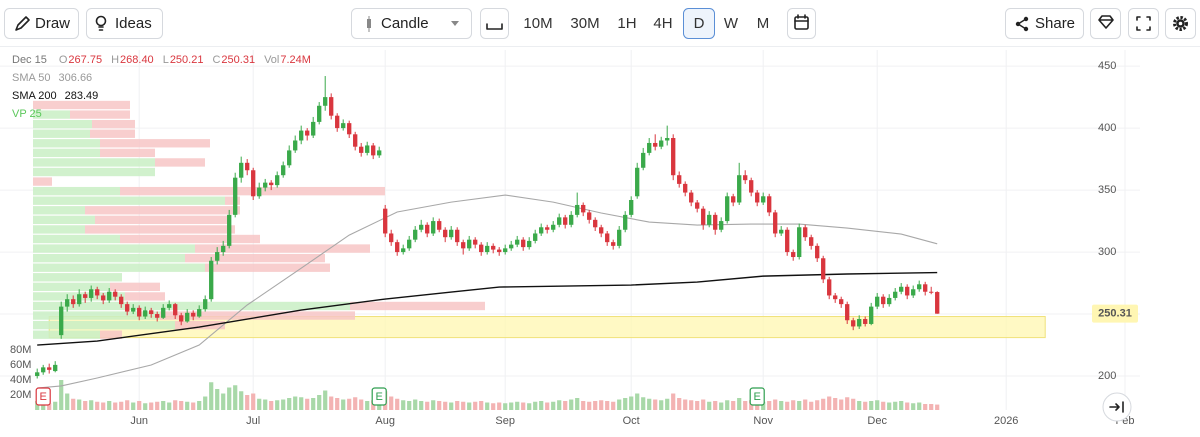 Image resolution: width=1200 pixels, height=437 pixels. I want to click on interval-label: 4H, so click(662, 23).